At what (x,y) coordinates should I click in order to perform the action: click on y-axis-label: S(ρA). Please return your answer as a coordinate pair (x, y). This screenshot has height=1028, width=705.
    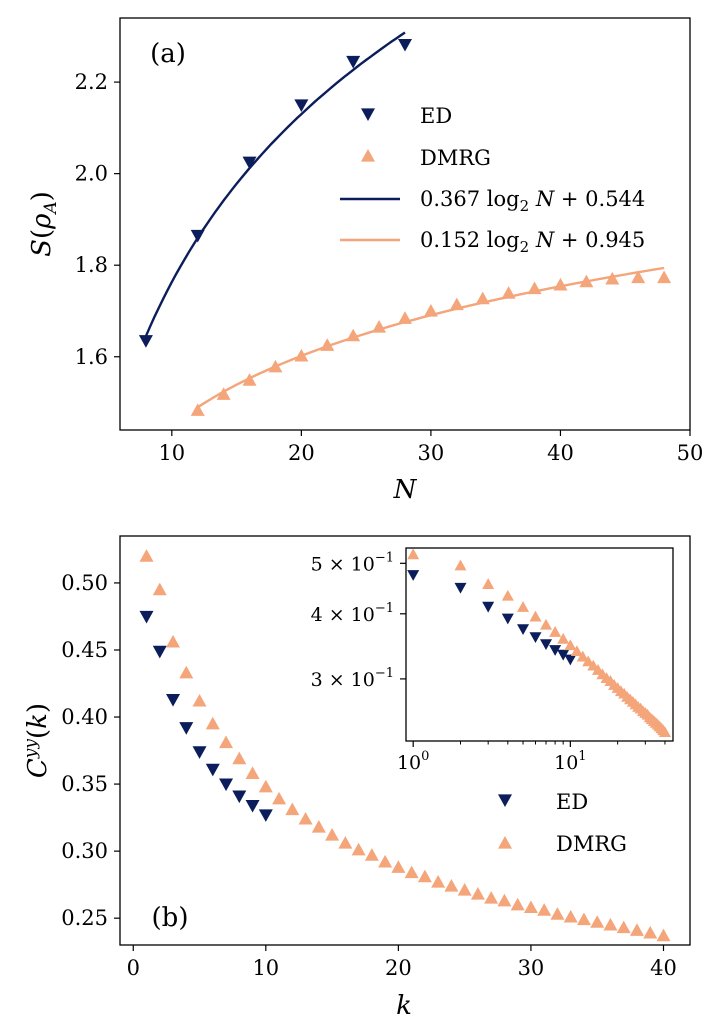
    Looking at the image, I should click on (44, 224).